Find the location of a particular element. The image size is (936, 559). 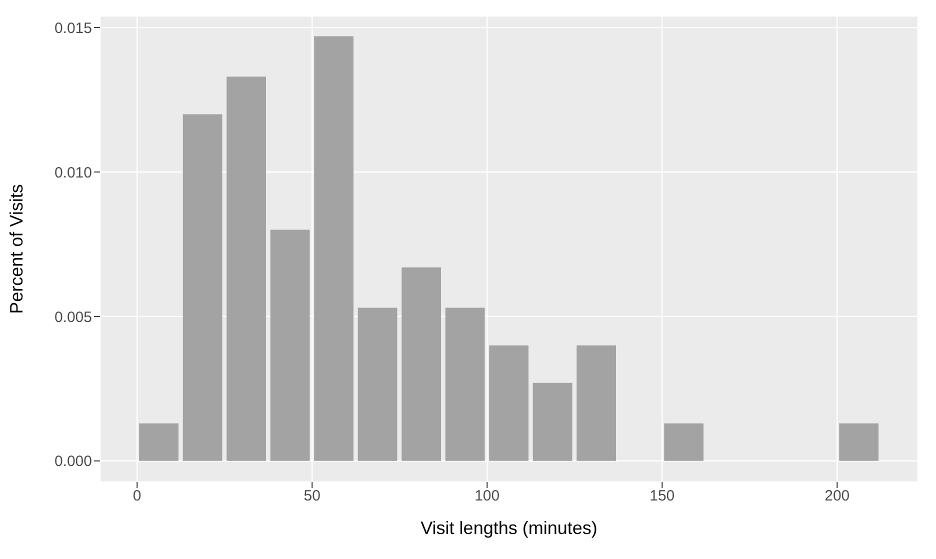

x-tick-label: 200 is located at coordinates (837, 496).